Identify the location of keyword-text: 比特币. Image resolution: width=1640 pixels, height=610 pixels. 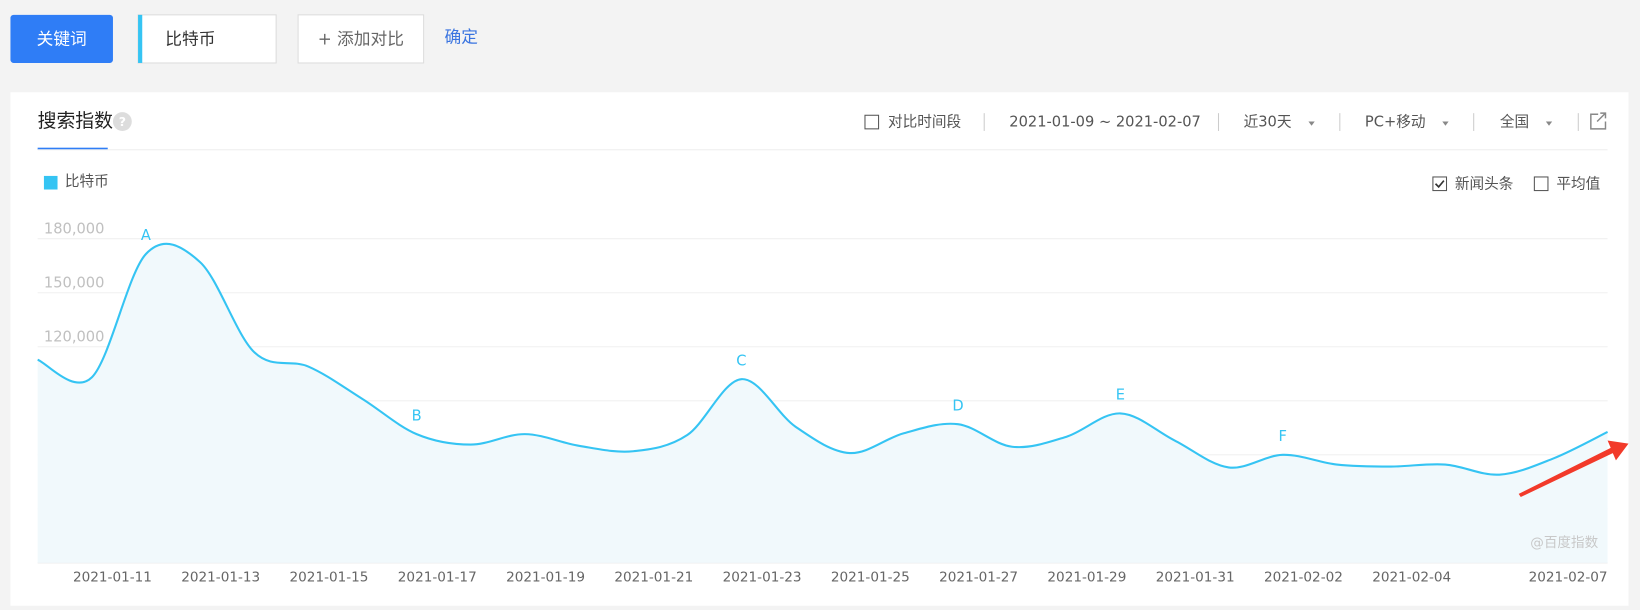
(190, 38).